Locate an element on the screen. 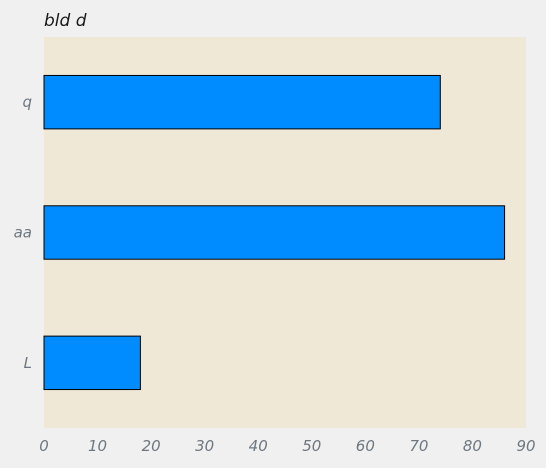 This screenshot has width=546, height=468. bar-aa is located at coordinates (274, 232).